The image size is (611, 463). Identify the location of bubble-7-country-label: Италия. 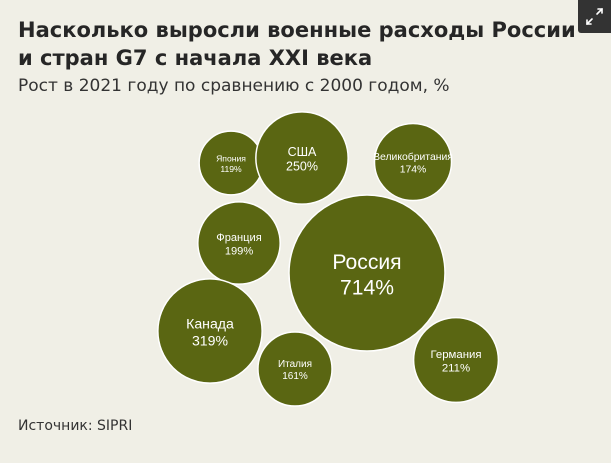
(295, 364).